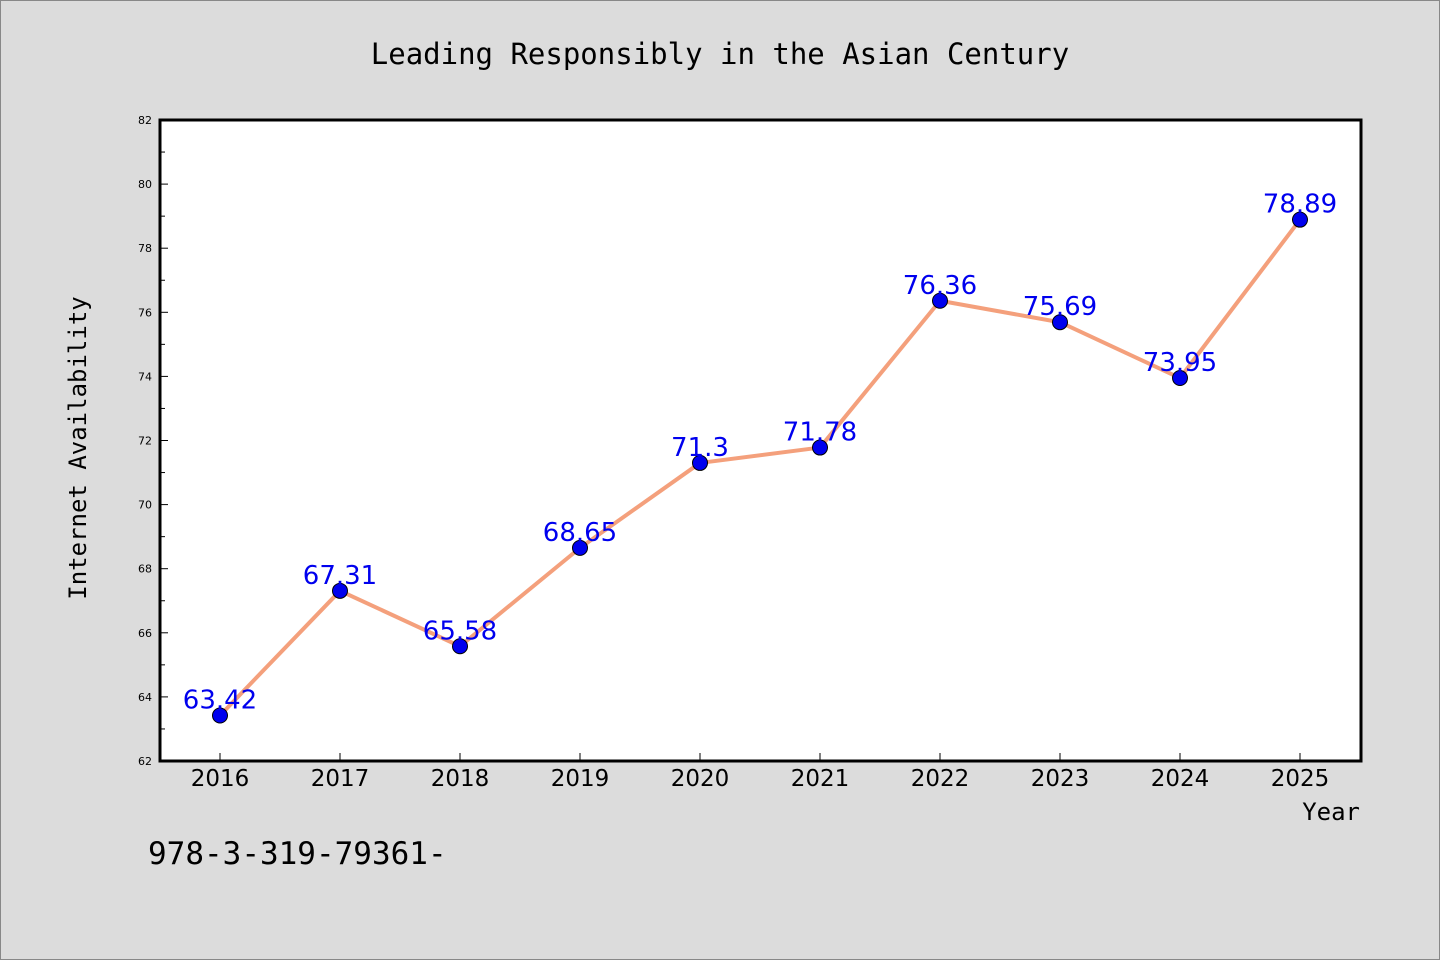  Describe the element at coordinates (700, 448) in the screenshot. I see `data-label: 71.3` at that location.